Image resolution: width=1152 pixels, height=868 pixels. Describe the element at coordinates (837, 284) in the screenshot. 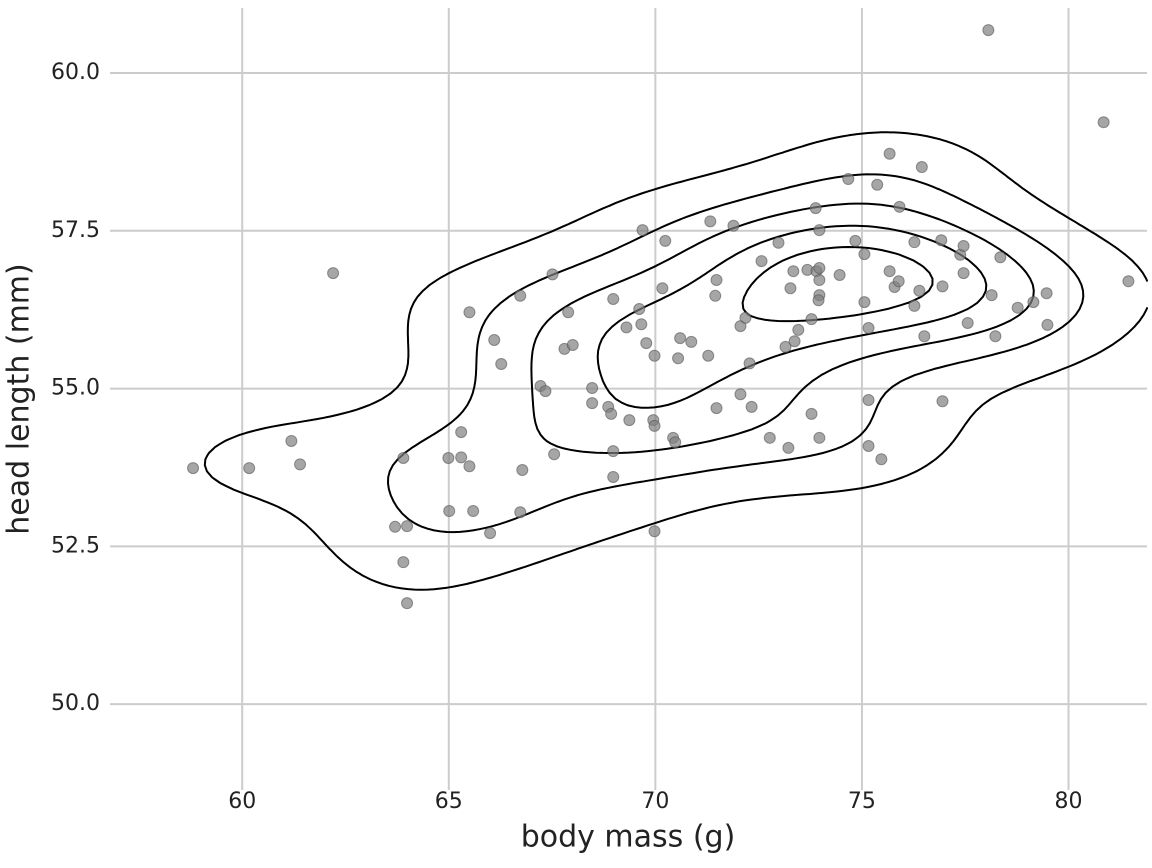

I see `density-contour` at that location.